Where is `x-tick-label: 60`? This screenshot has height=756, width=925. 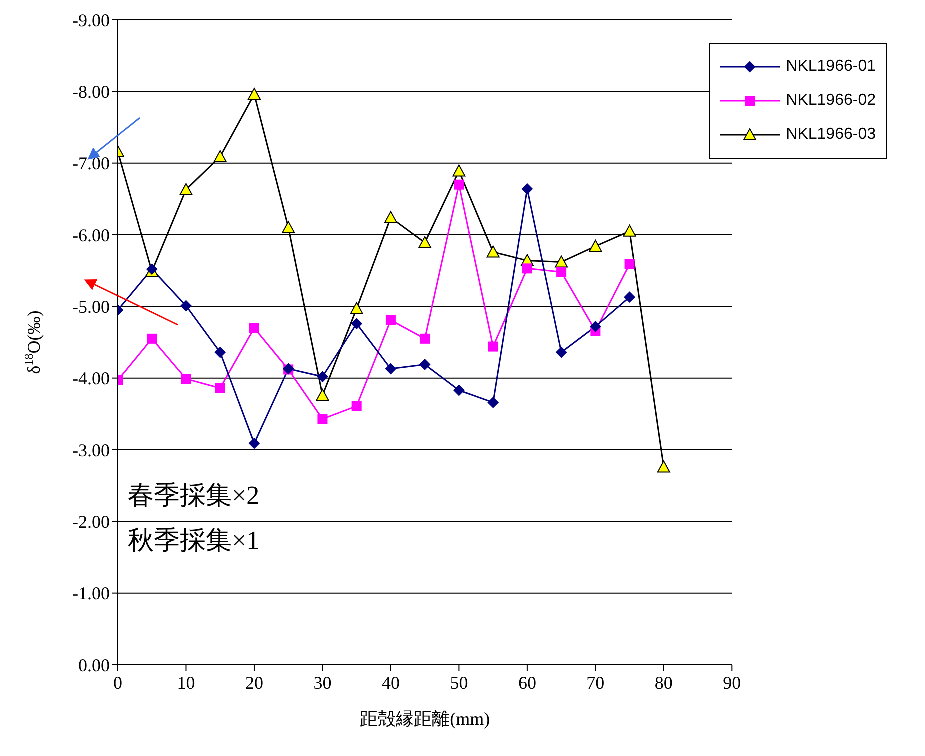 x-tick-label: 60 is located at coordinates (527, 683).